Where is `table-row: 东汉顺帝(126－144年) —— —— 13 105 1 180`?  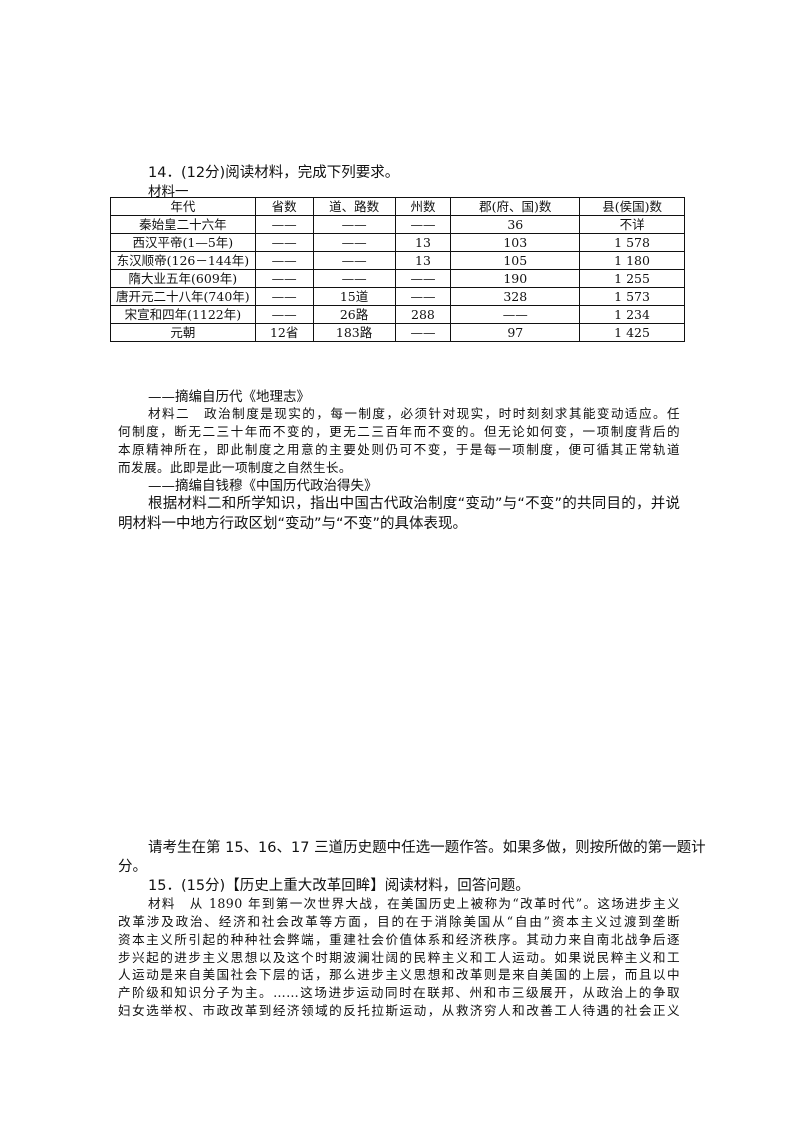
table-row: 东汉顺帝(126－144年) —— —— 13 105 1 180 is located at coordinates (397, 260).